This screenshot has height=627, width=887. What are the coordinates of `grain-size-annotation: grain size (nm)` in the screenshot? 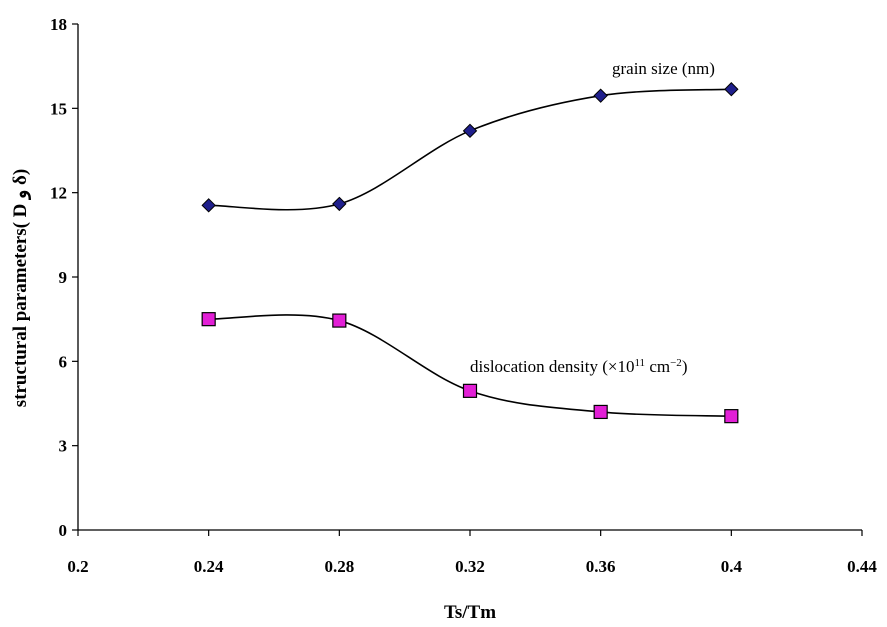 It's located at (663, 68).